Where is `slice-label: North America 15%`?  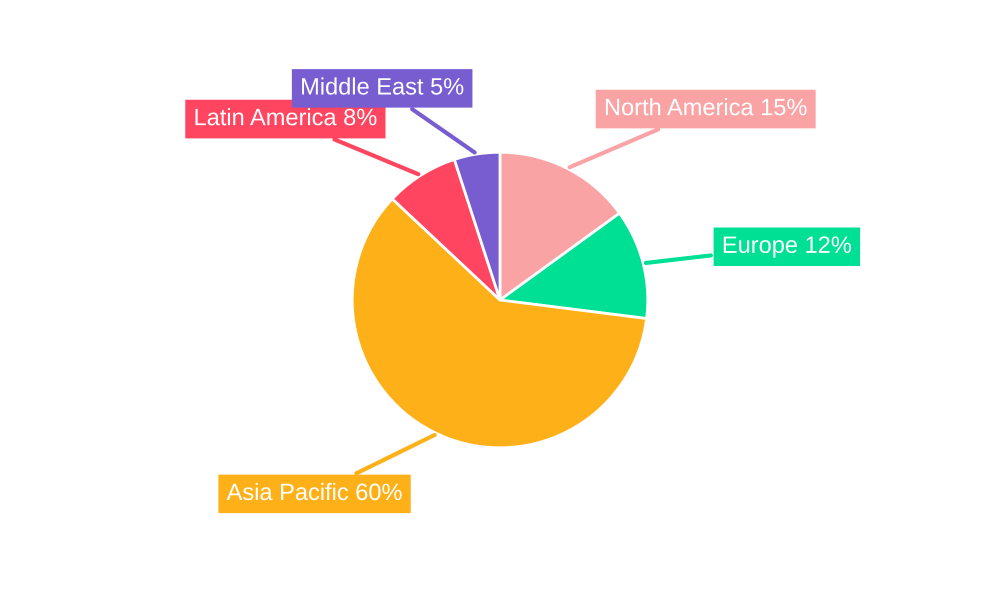
slice-label: North America 15% is located at coordinates (706, 107).